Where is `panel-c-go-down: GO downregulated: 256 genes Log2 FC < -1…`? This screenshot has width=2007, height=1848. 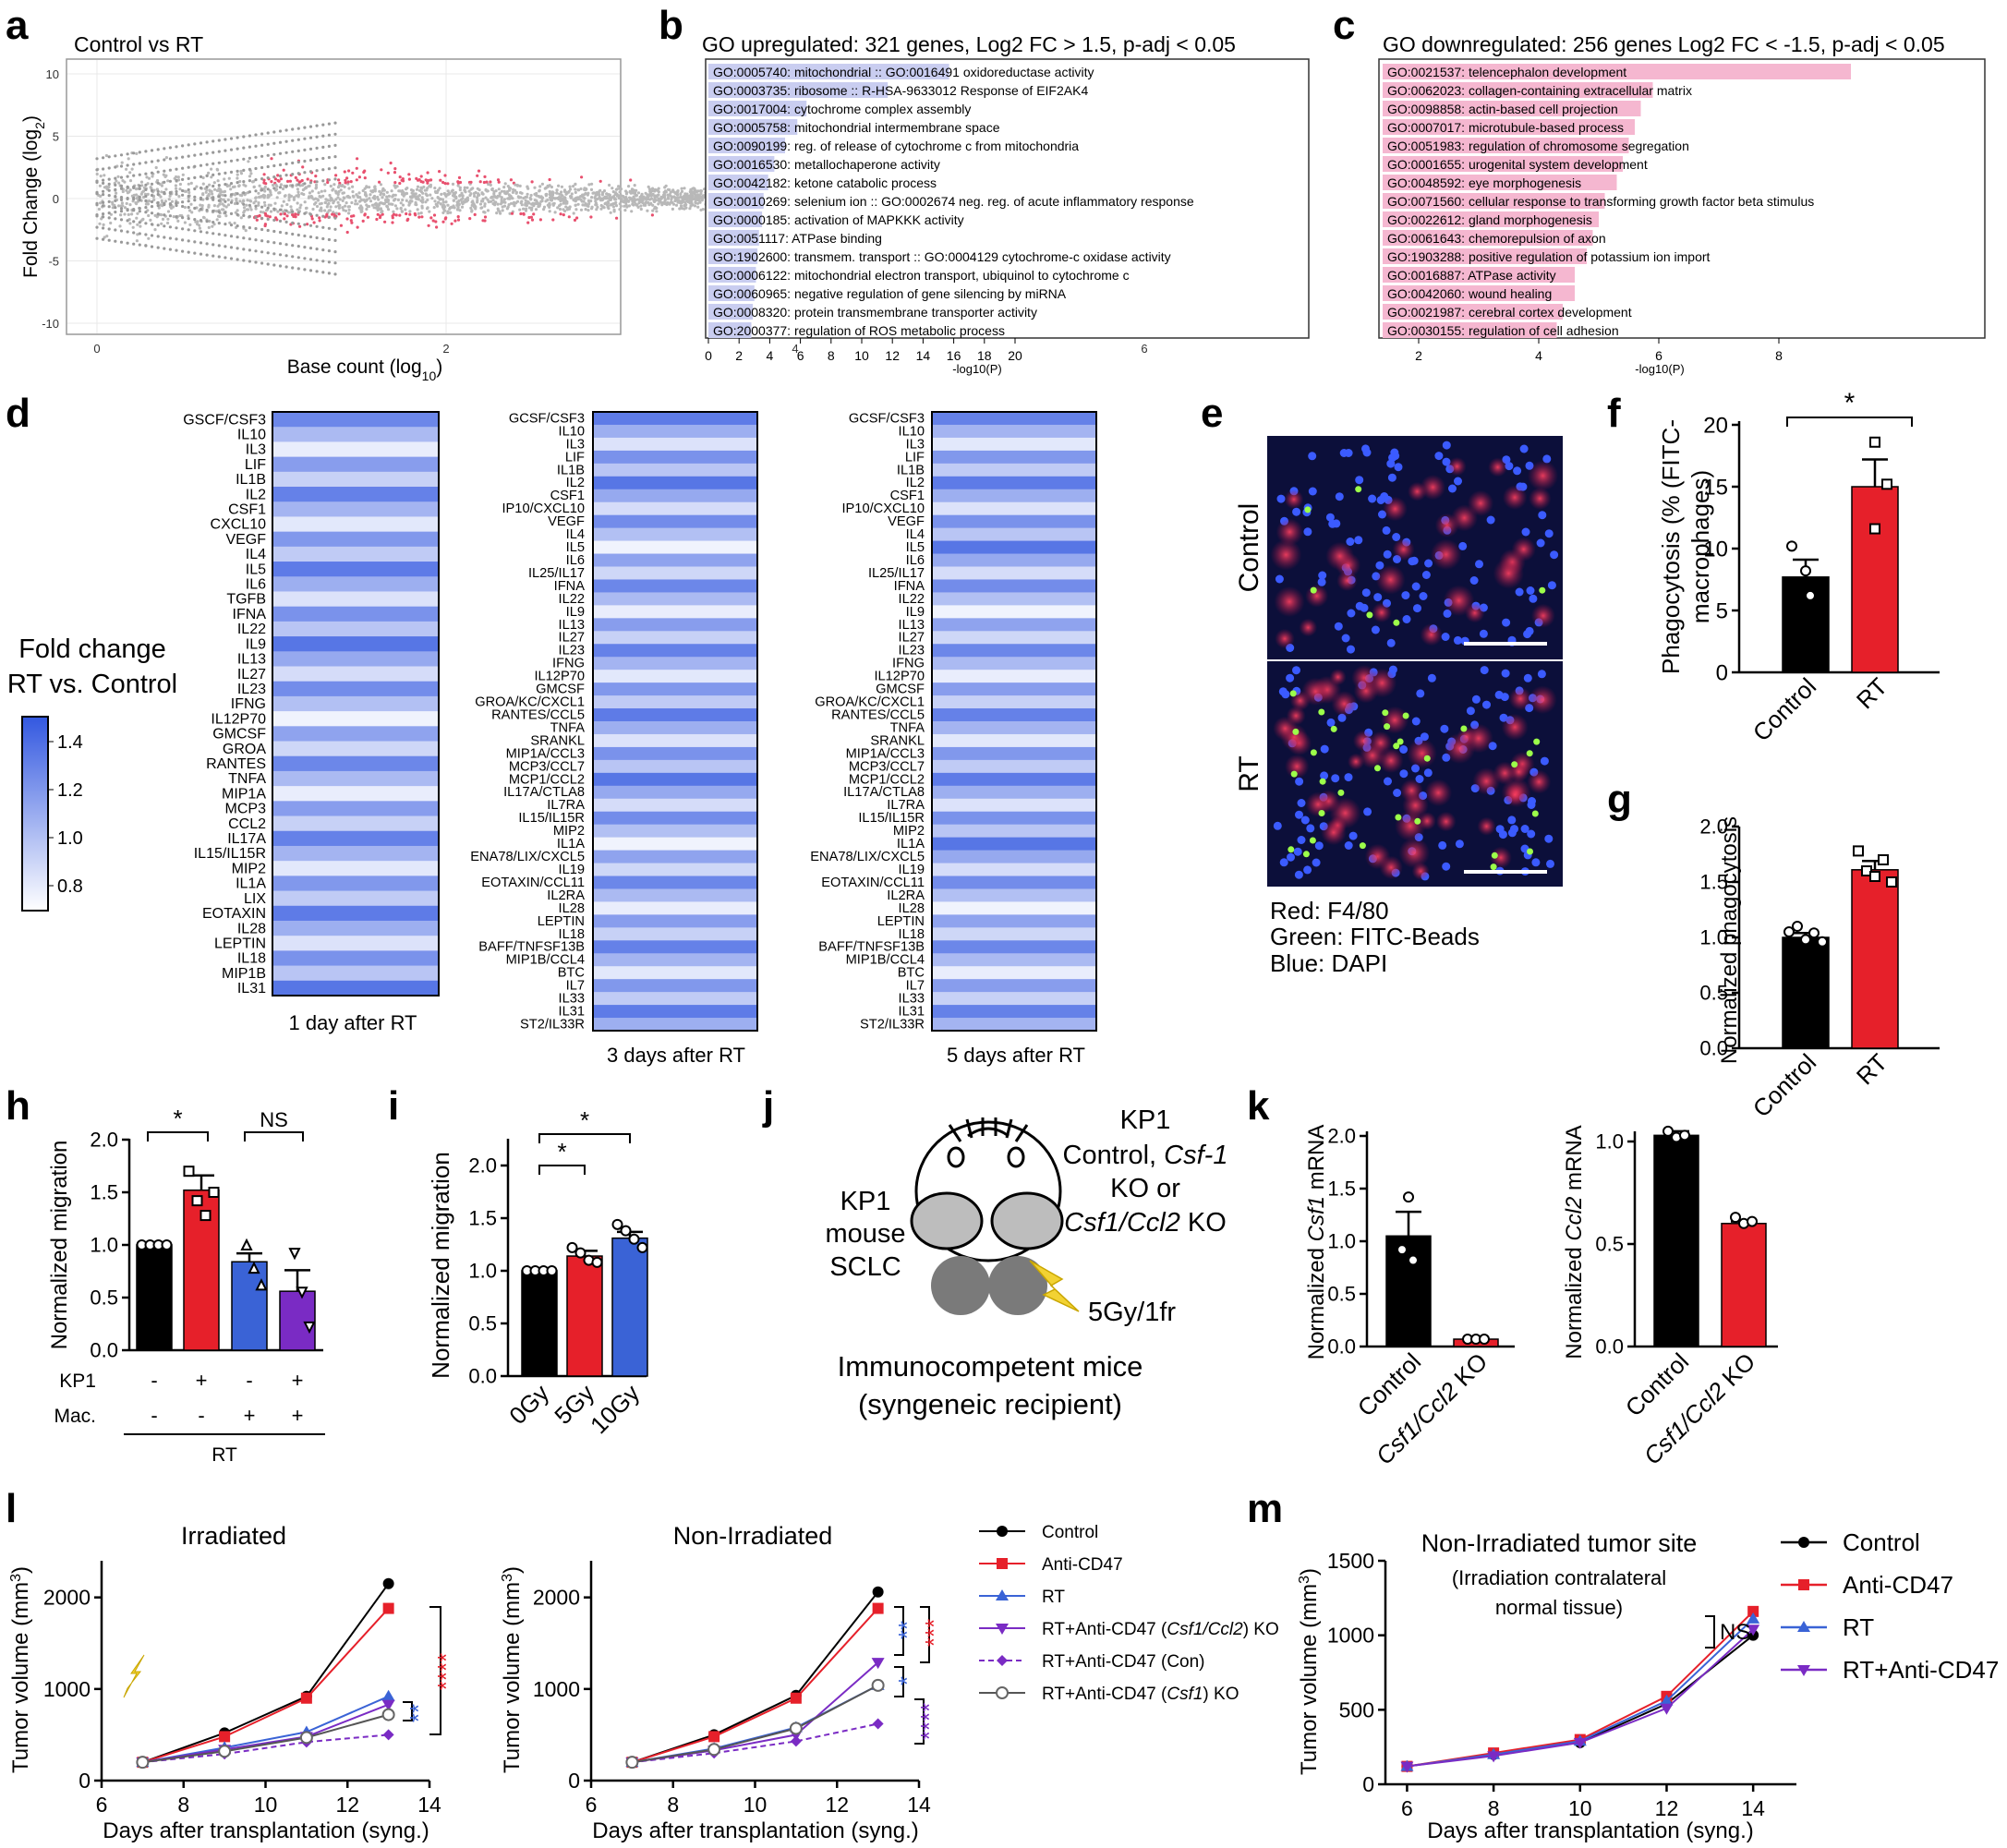
panel-c-go-down: GO downregulated: 256 genes Log2 FC < -1… is located at coordinates (1682, 204).